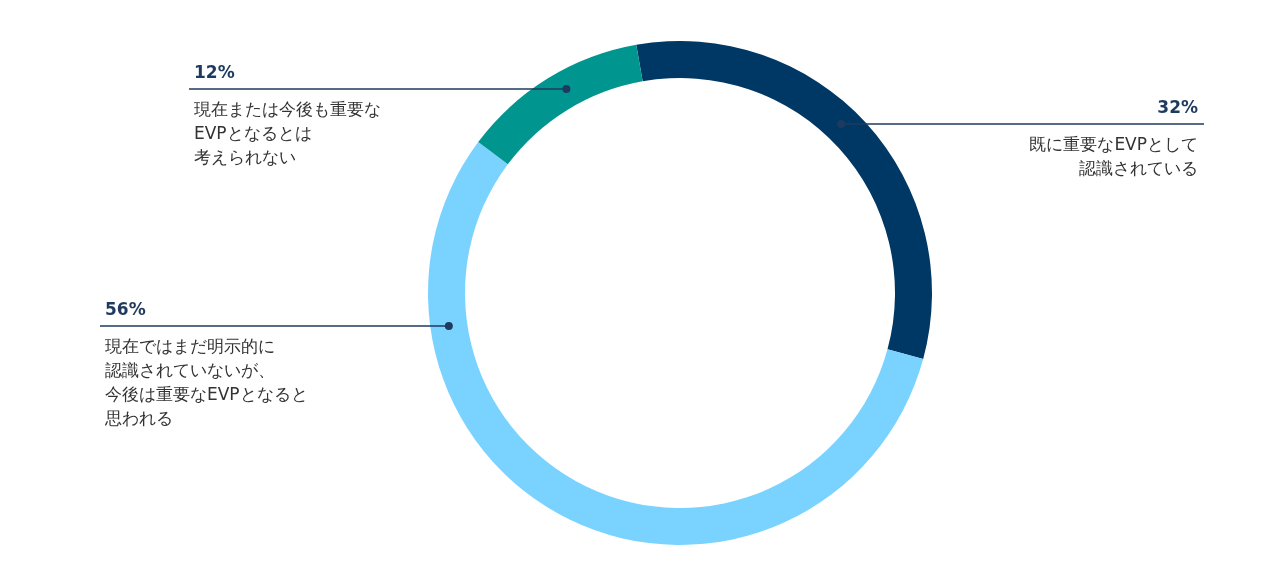 This screenshot has height=588, width=1280. I want to click on slice-label: 現在または今後も重要なEVPとなるとは考えられない, so click(287, 133).